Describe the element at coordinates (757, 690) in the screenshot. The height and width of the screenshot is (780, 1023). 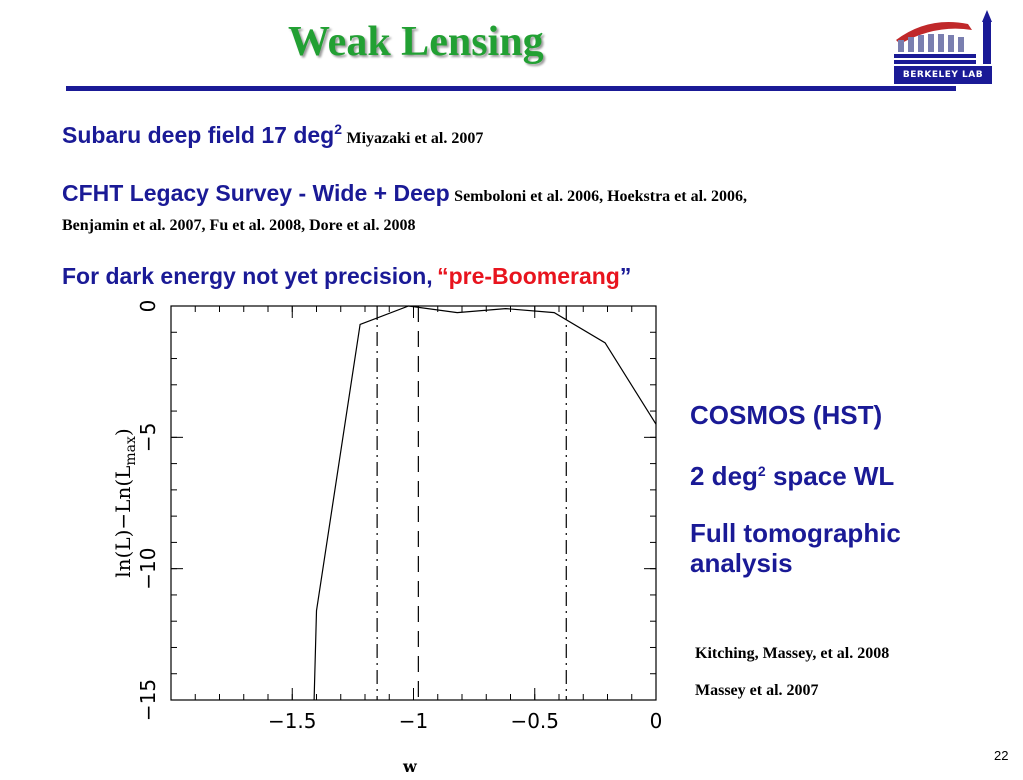
I see `citation-massey: Massey et al. 2007` at that location.